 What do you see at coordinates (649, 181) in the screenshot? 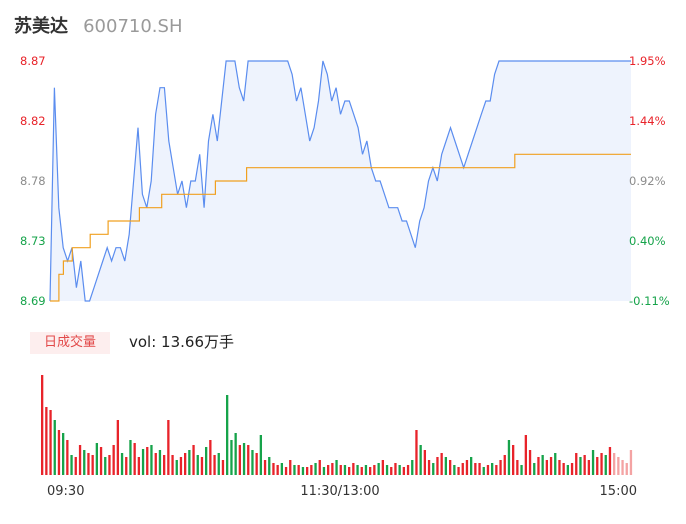
I see `percent-axis-labels: 1.95% 1.44% 0.92% 0.40% -0.11%` at bounding box center [649, 181].